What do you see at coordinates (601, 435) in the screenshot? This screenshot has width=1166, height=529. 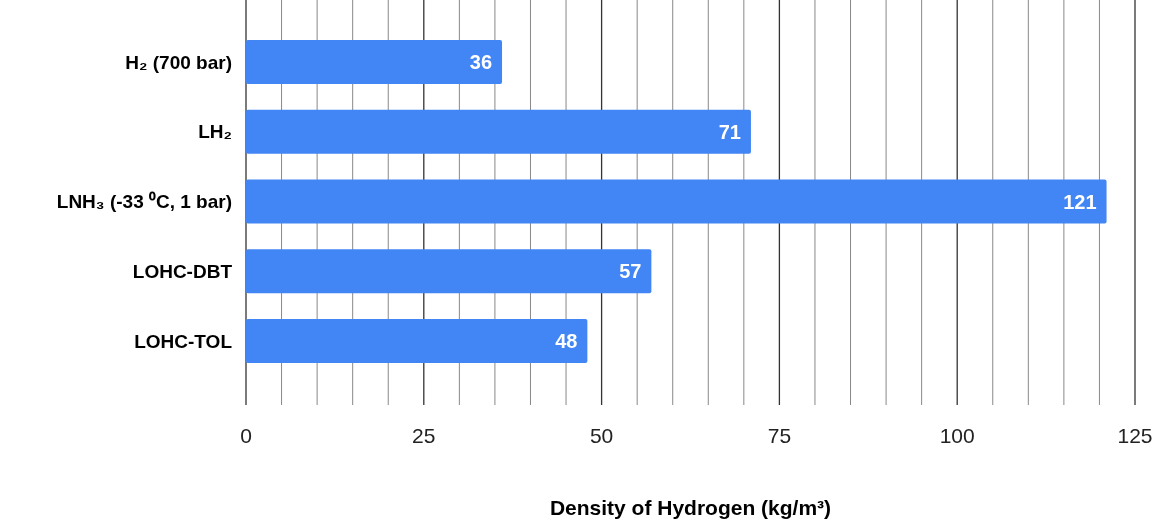 I see `x-tick-label: 50` at bounding box center [601, 435].